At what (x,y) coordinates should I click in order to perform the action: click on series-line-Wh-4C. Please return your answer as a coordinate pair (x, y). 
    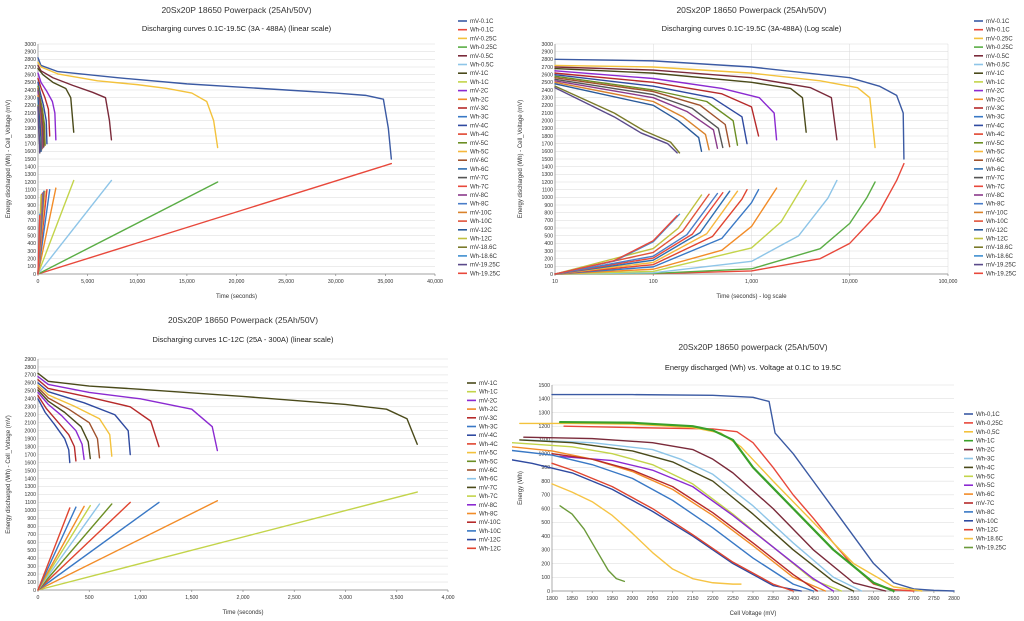
    Looking at the image, I should click on (687, 515).